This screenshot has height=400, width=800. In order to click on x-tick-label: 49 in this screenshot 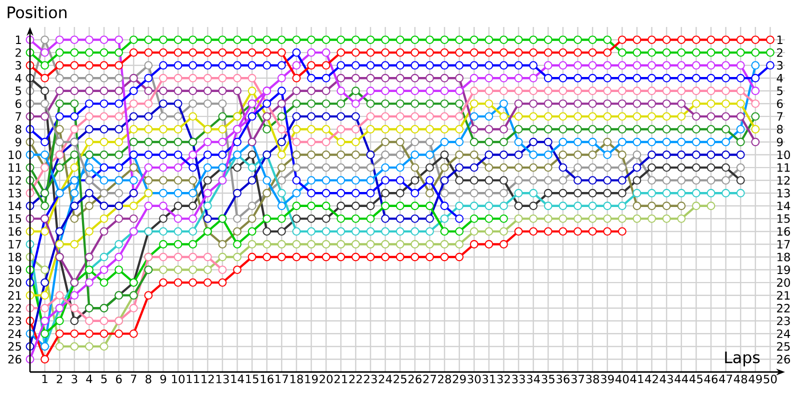, I will do `click(755, 379)`.